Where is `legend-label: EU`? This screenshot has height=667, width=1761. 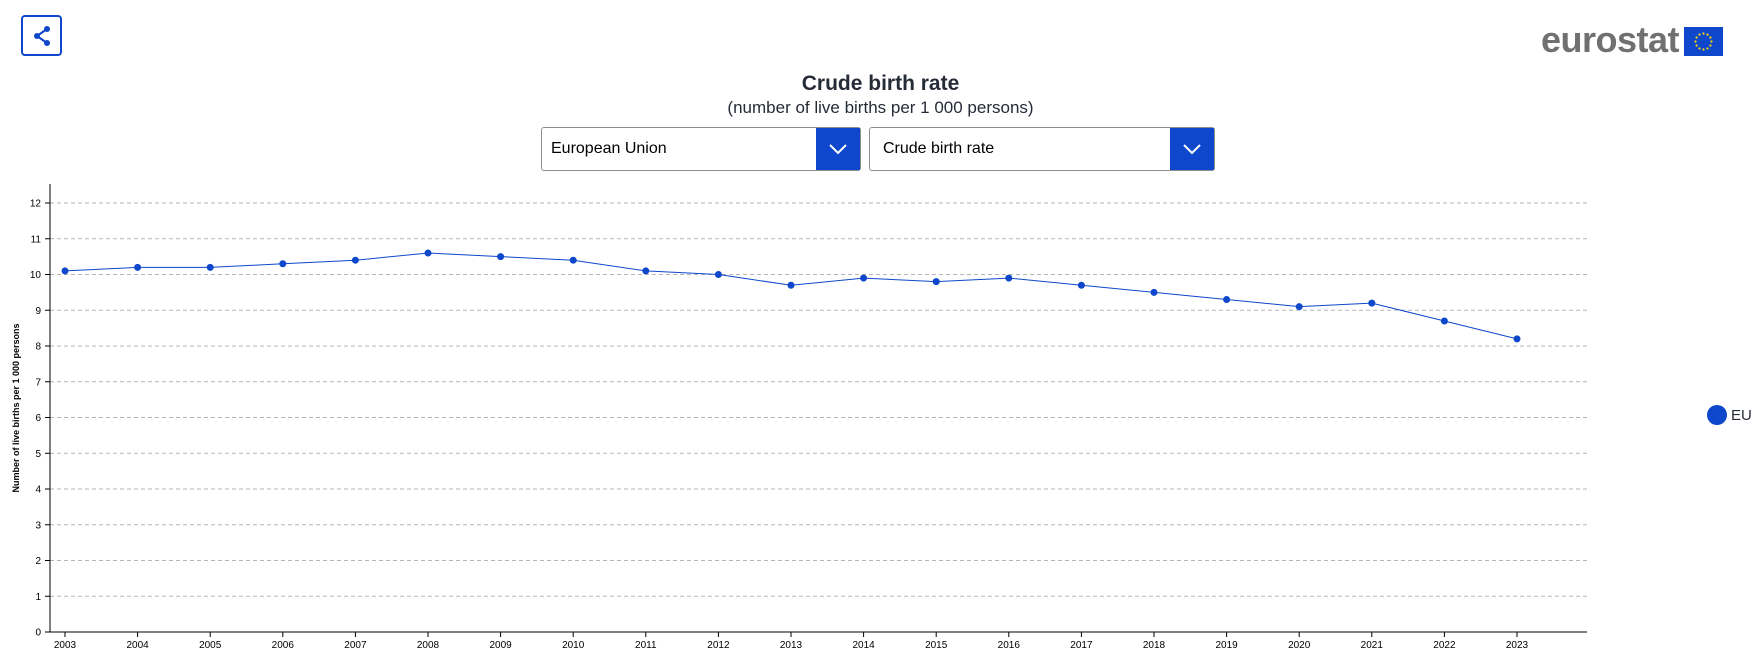 legend-label: EU is located at coordinates (1741, 415).